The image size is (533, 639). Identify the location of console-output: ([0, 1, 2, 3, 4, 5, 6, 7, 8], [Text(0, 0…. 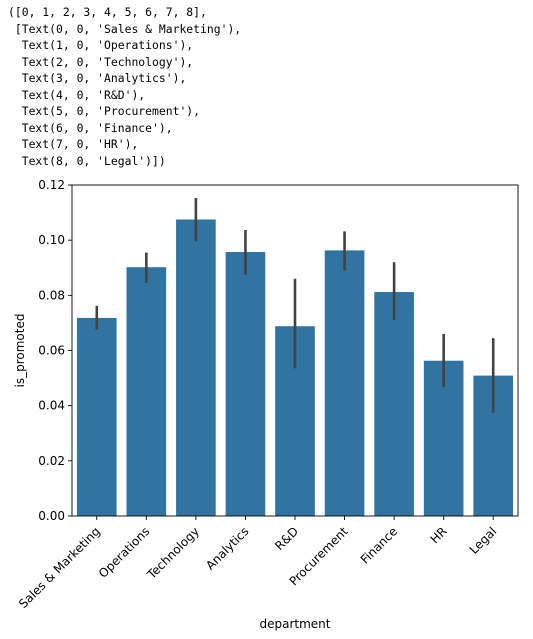
(125, 86).